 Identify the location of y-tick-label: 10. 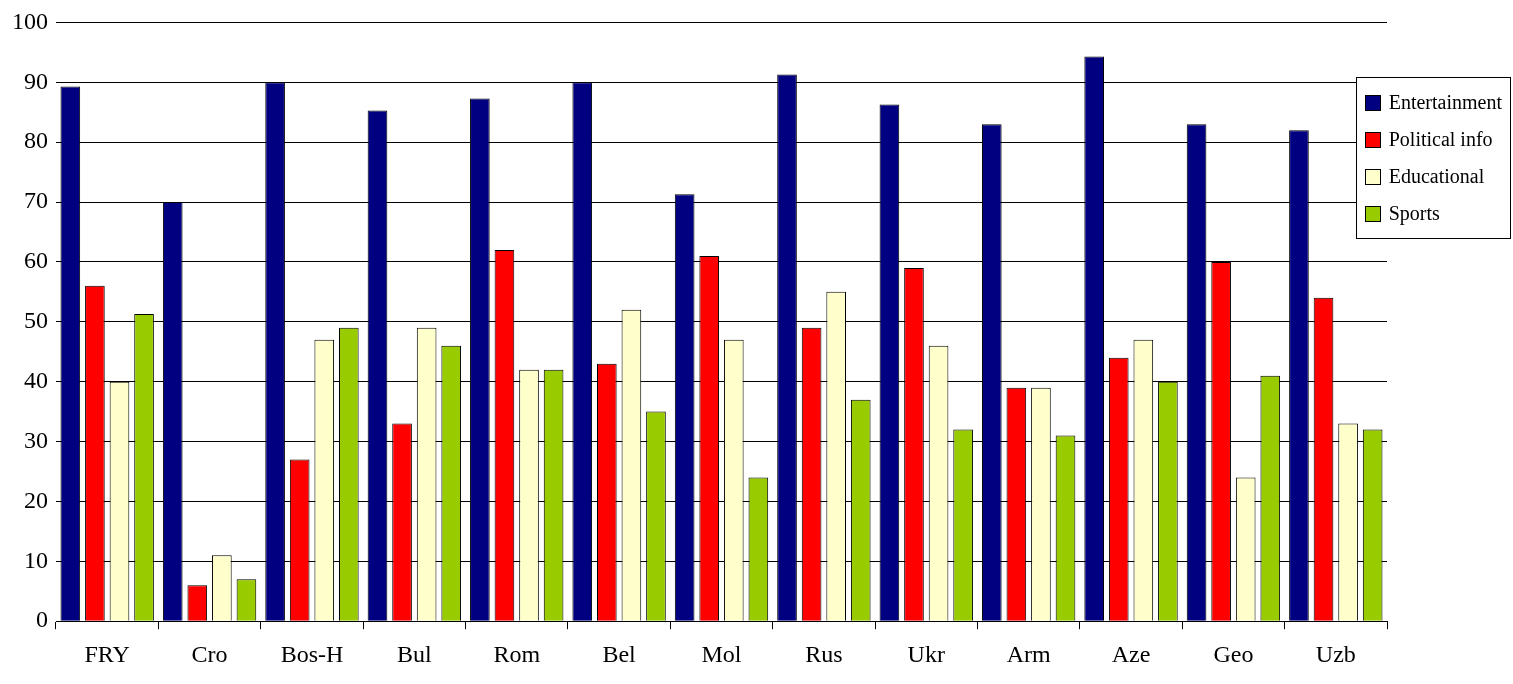
(36, 559).